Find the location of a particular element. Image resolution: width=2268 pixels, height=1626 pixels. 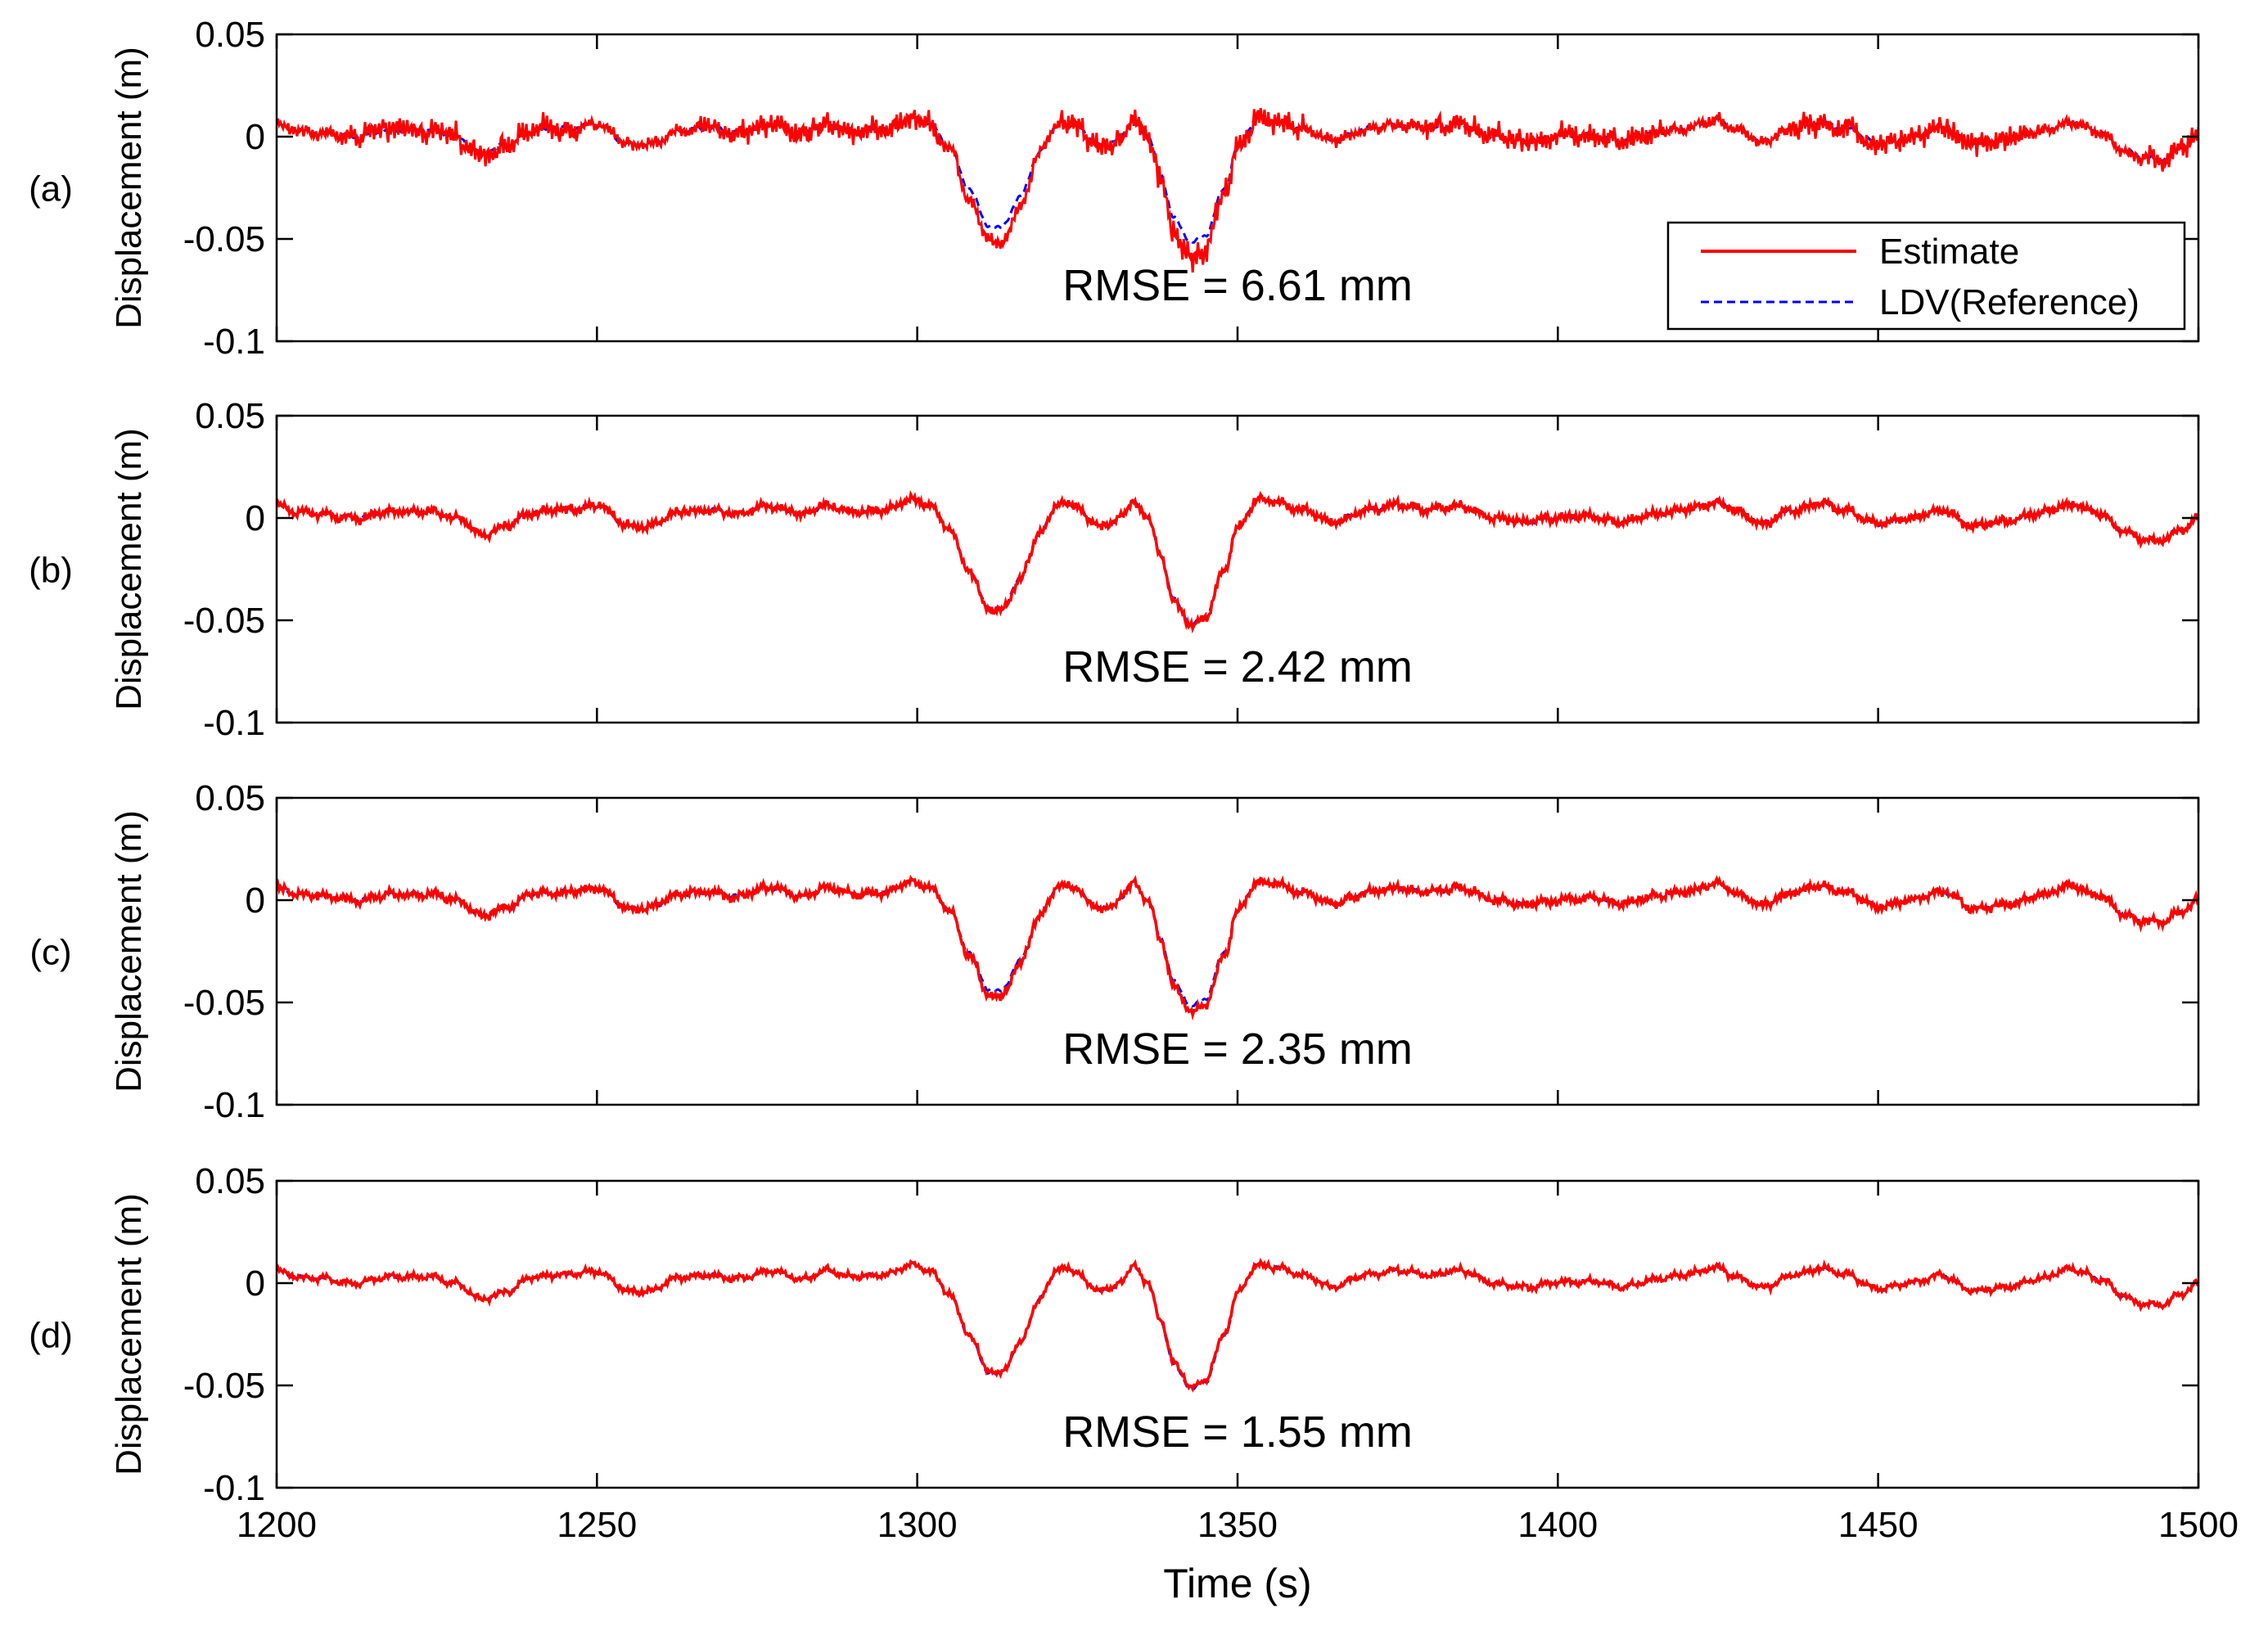

x-axis-label: Time (s) is located at coordinates (1237, 1583).